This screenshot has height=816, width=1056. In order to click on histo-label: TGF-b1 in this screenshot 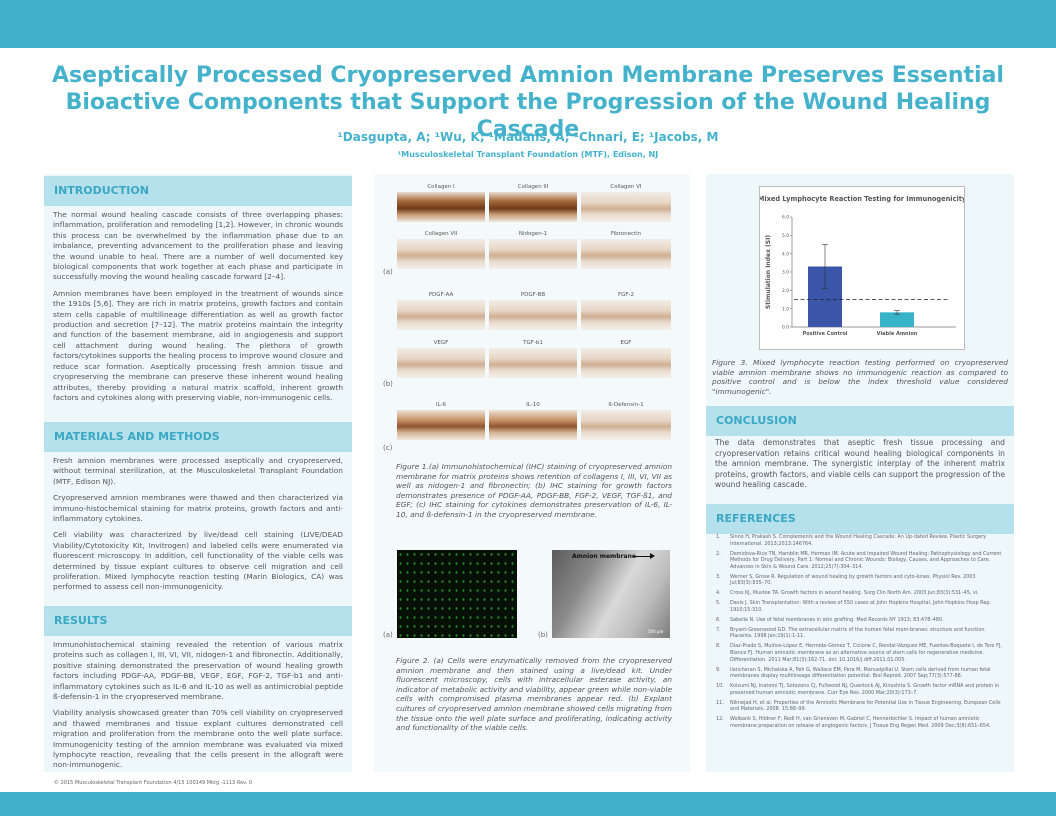, I will do `click(533, 343)`.